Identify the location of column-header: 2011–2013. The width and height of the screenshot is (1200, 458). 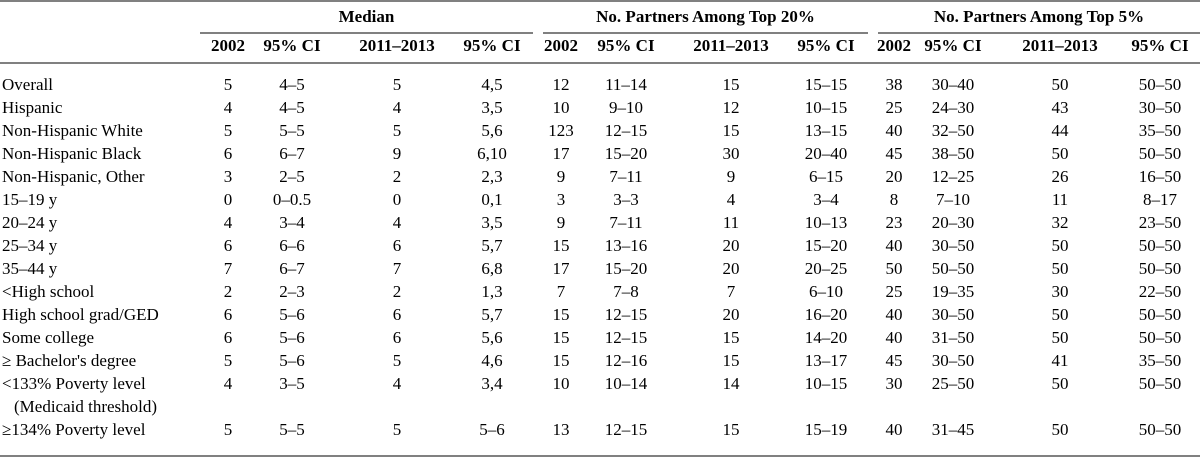
(1060, 45).